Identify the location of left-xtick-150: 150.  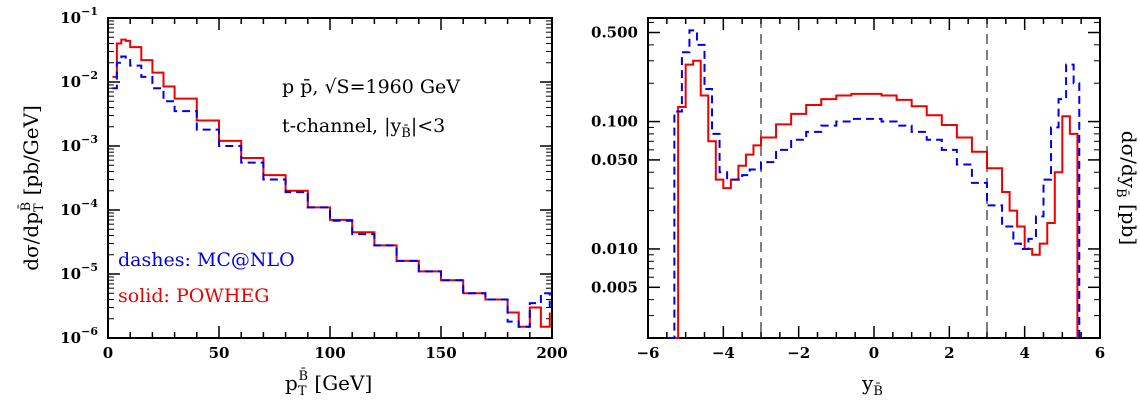
(440, 353).